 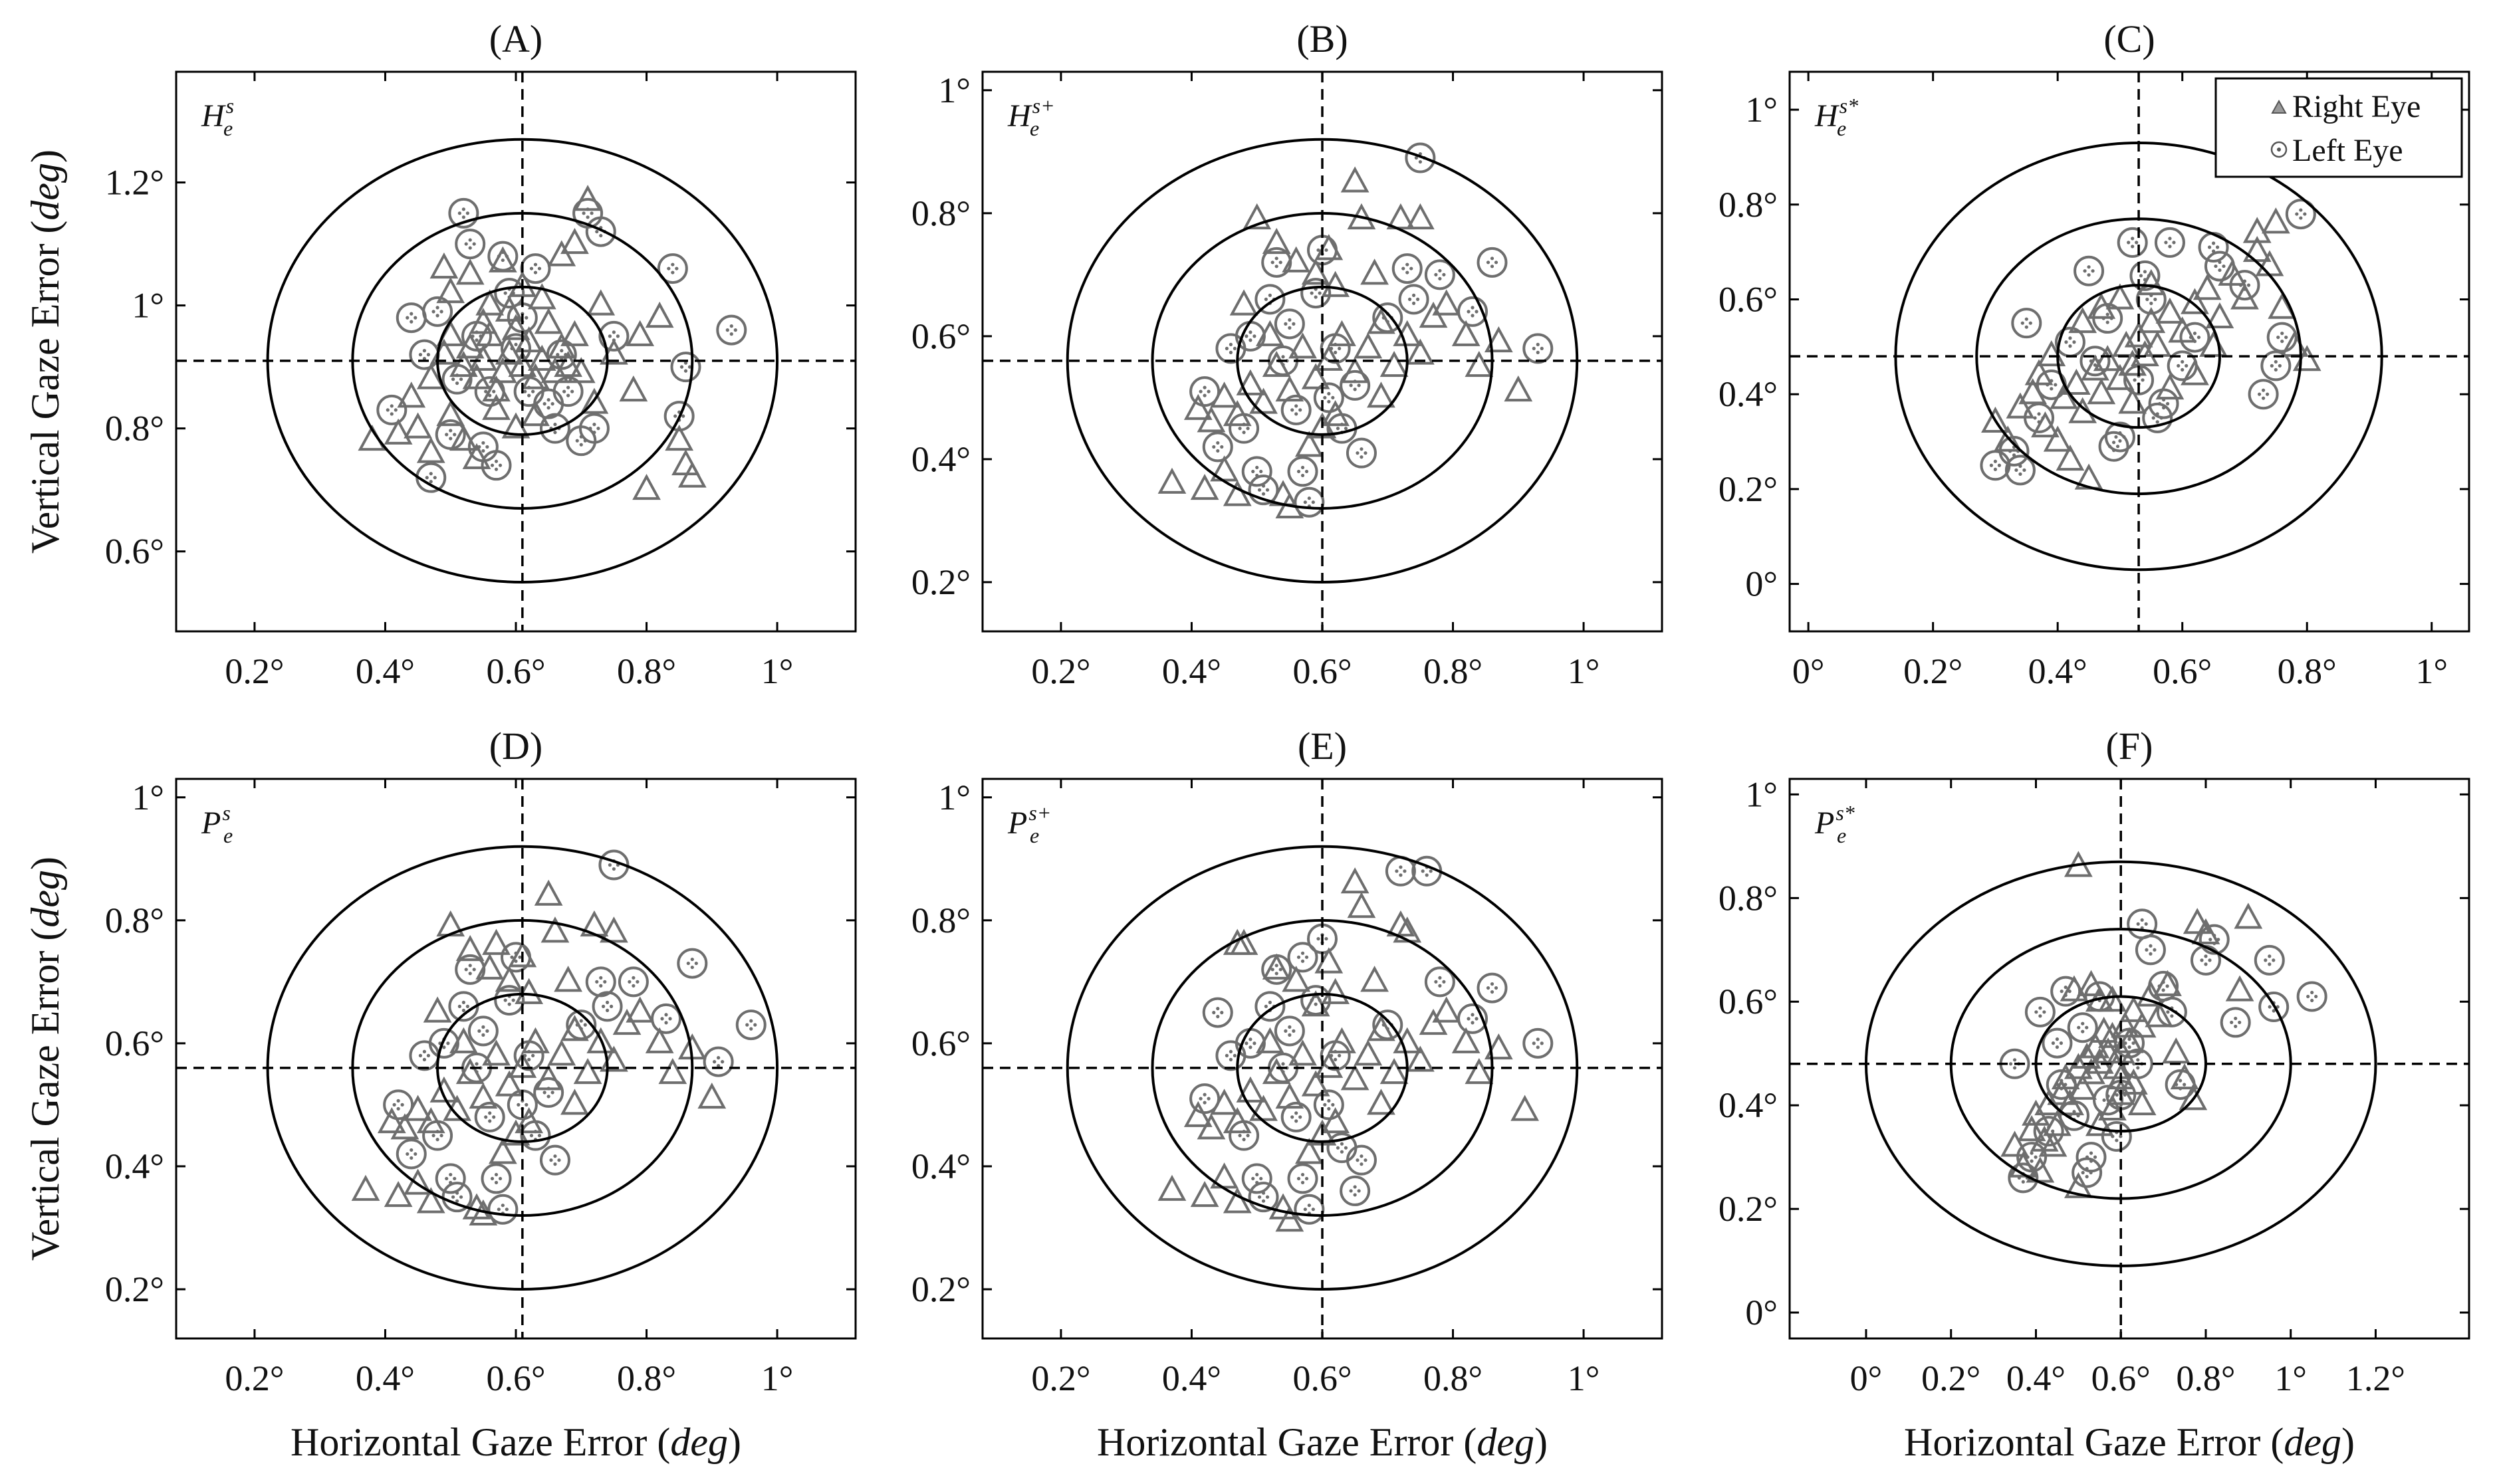 I want to click on y-tick-label: 0°, so click(x=1761, y=584).